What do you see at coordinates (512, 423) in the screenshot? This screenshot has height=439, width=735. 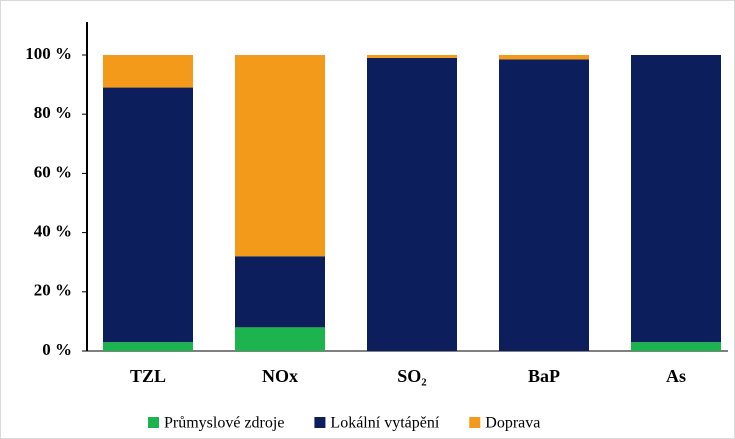 I see `legend-label: Doprava` at bounding box center [512, 423].